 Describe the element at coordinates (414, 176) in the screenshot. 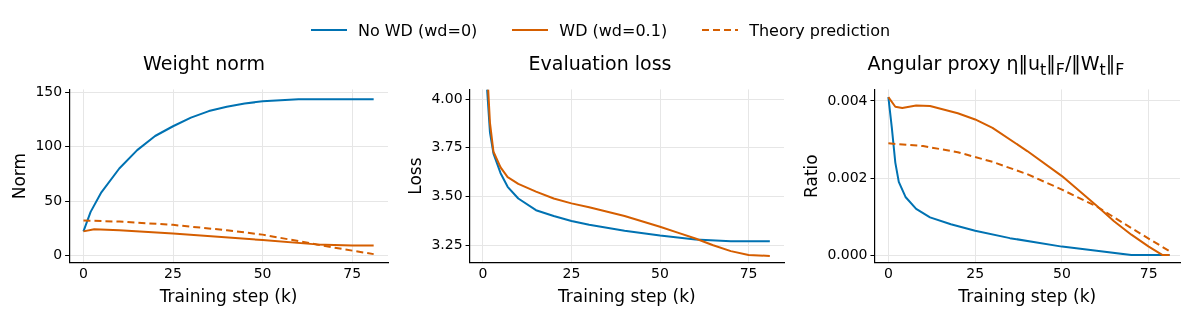

I see `y-axis-title: Loss` at that location.